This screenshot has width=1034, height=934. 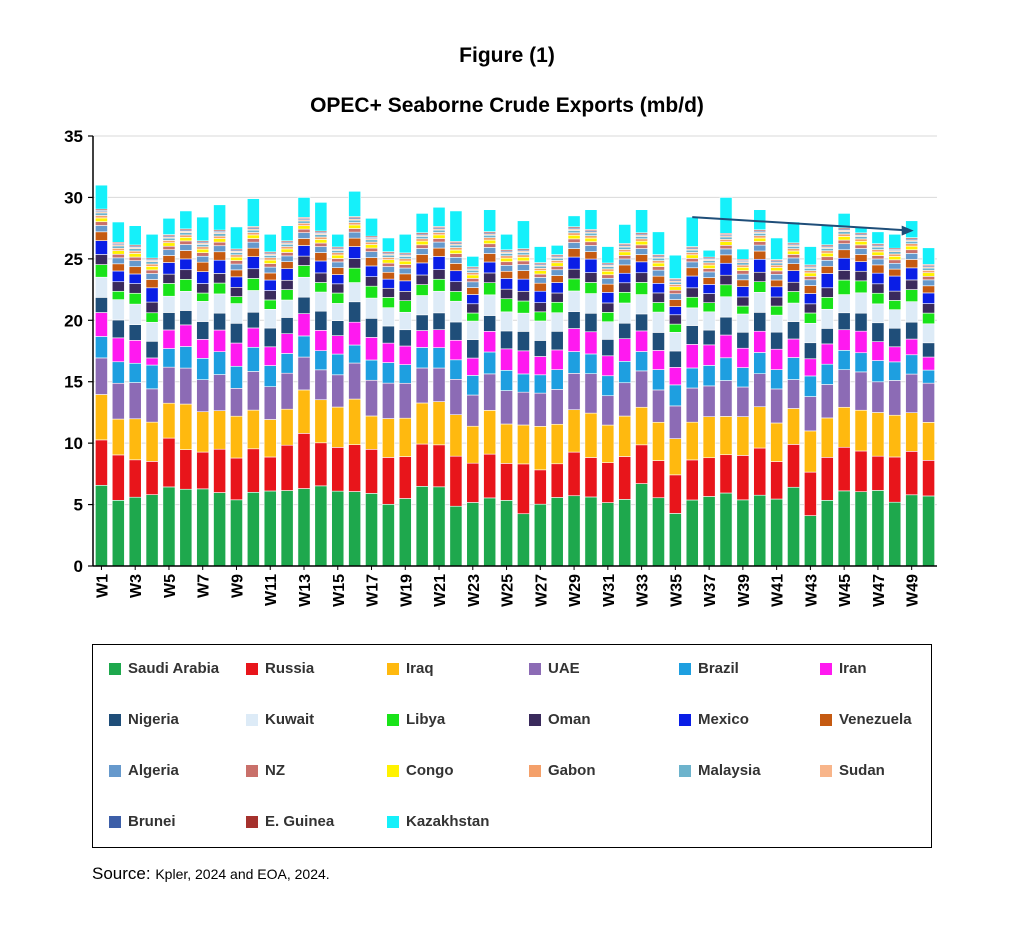 I want to click on legend-label: E. Guinea, so click(x=300, y=821).